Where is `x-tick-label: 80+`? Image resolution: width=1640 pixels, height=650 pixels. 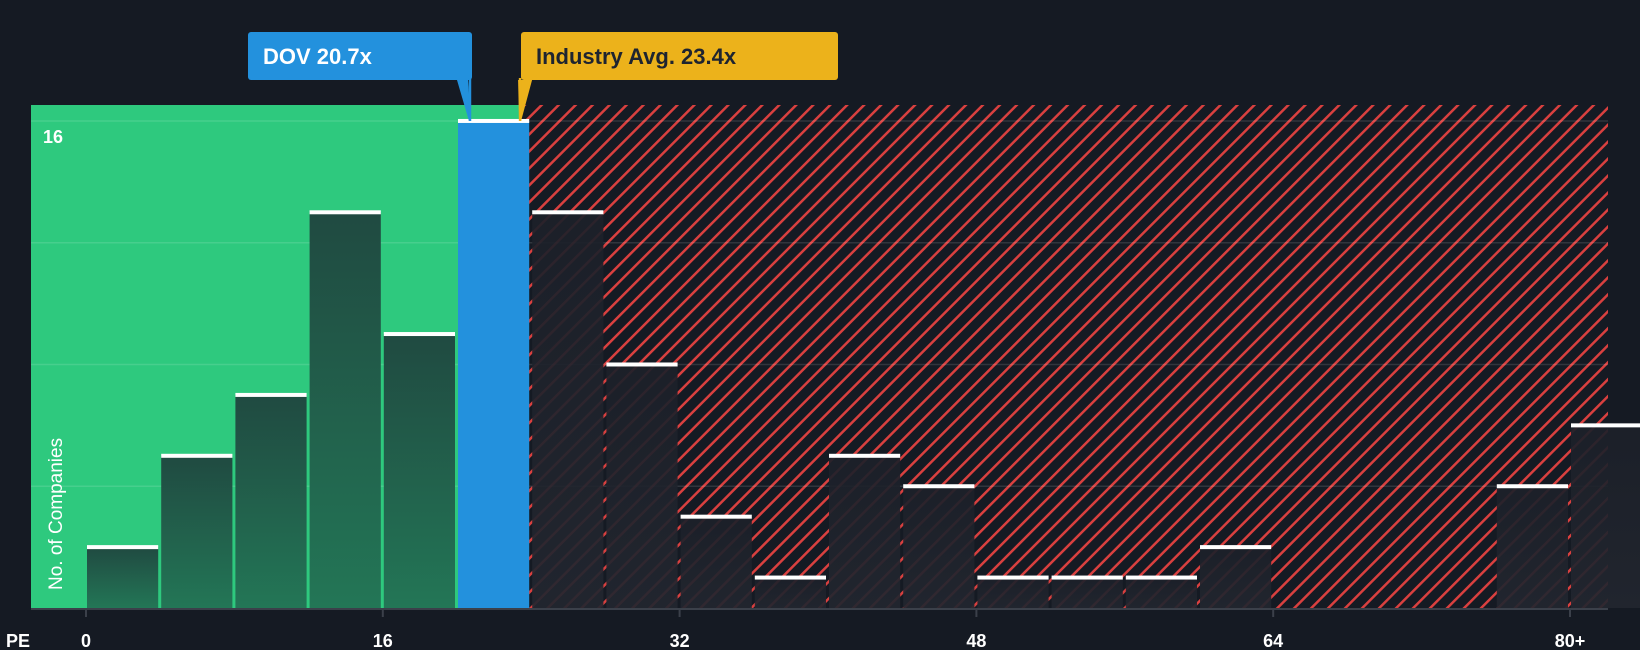
x-tick-label: 80+ is located at coordinates (1570, 640).